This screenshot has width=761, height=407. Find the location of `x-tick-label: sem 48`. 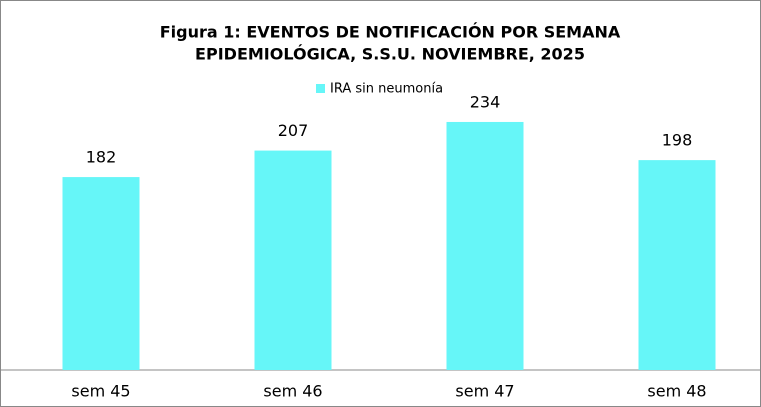

x-tick-label: sem 48 is located at coordinates (676, 391).